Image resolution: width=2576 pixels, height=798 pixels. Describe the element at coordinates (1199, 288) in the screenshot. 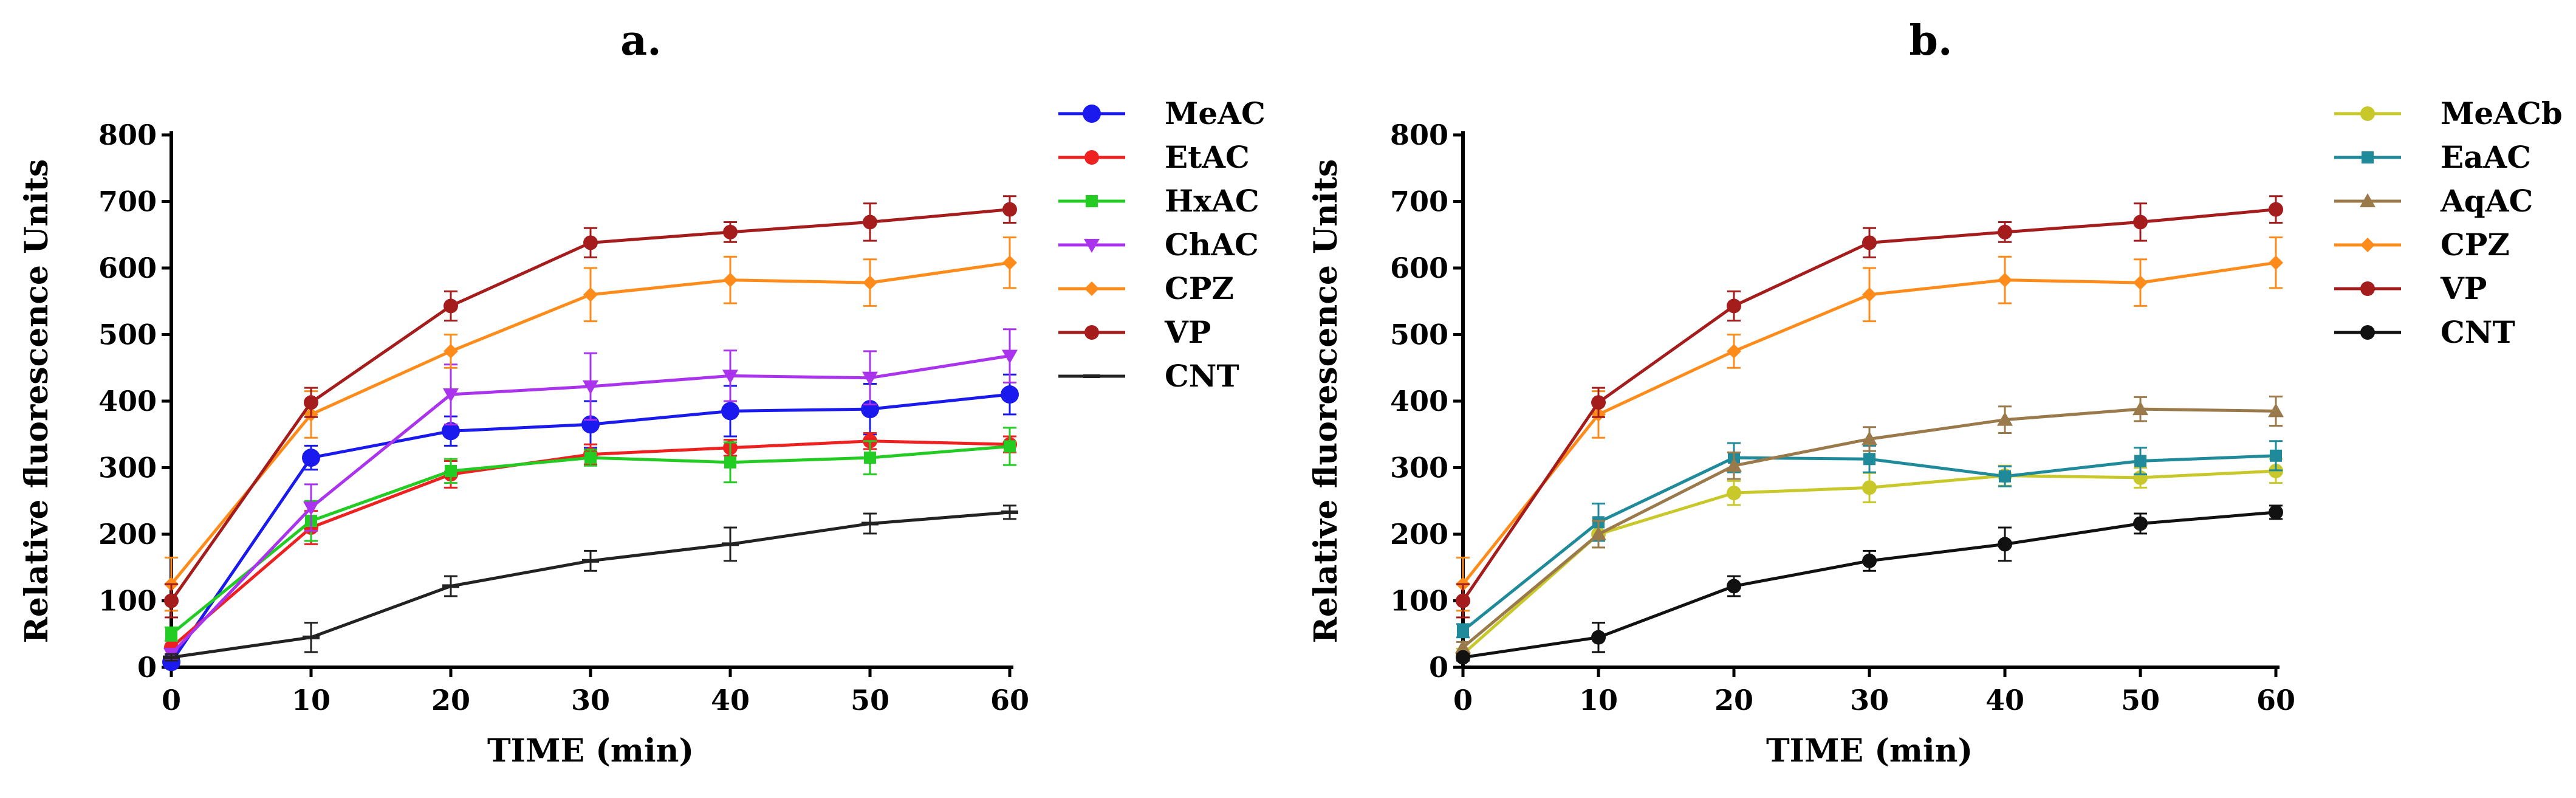

I see `legend-label: CPZ` at that location.